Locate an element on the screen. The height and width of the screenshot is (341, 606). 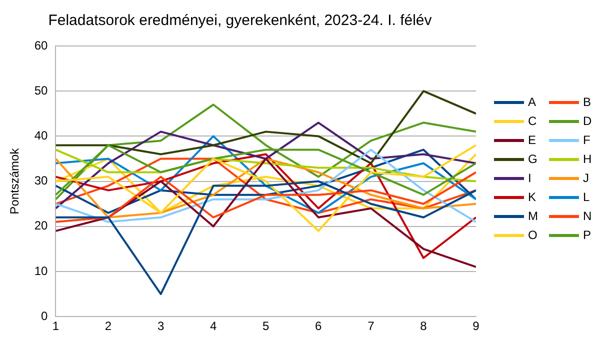
x-tick-label: 1 is located at coordinates (56, 326).